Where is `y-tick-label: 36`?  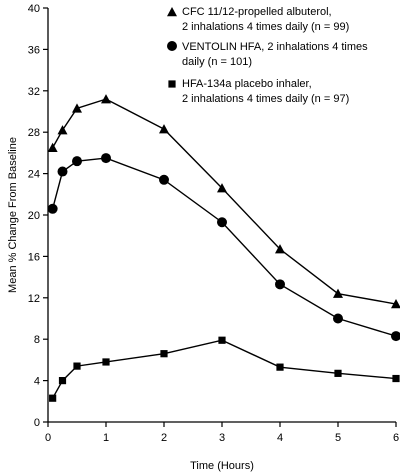
y-tick-label: 36 is located at coordinates (34, 50).